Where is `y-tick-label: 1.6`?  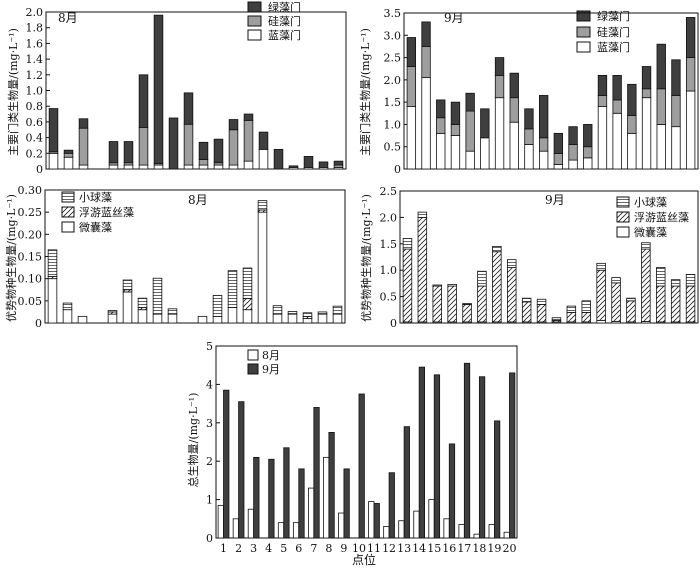
y-tick-label: 1.6 is located at coordinates (35, 43).